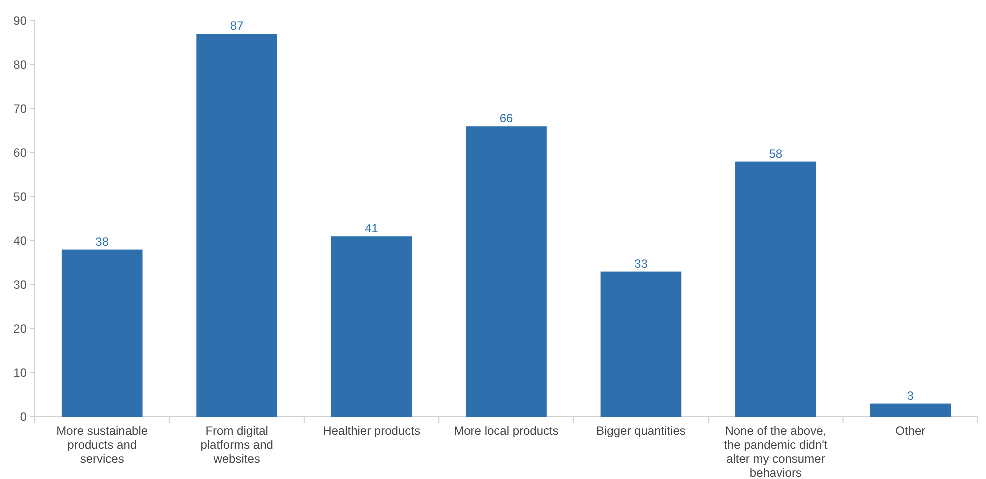 This screenshot has width=986, height=479. What do you see at coordinates (21, 373) in the screenshot?
I see `y-tick-label: 10` at bounding box center [21, 373].